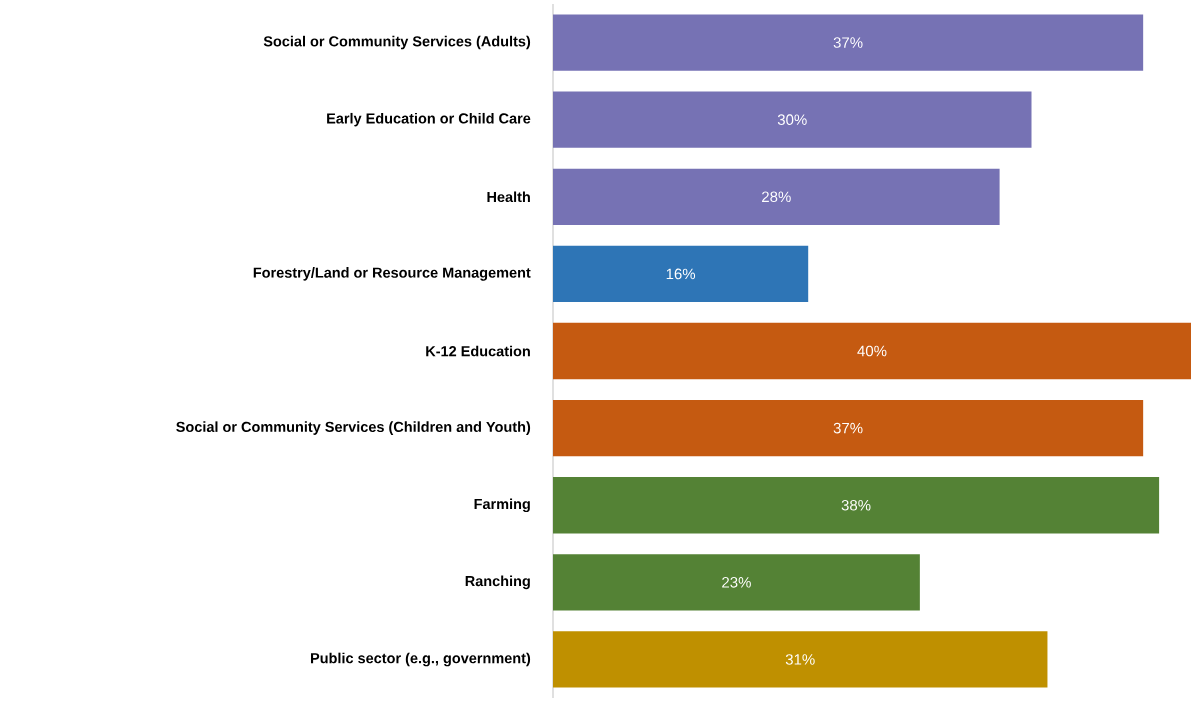  I want to click on y-tick-label: Forestry/Land or Resource Management, so click(392, 274).